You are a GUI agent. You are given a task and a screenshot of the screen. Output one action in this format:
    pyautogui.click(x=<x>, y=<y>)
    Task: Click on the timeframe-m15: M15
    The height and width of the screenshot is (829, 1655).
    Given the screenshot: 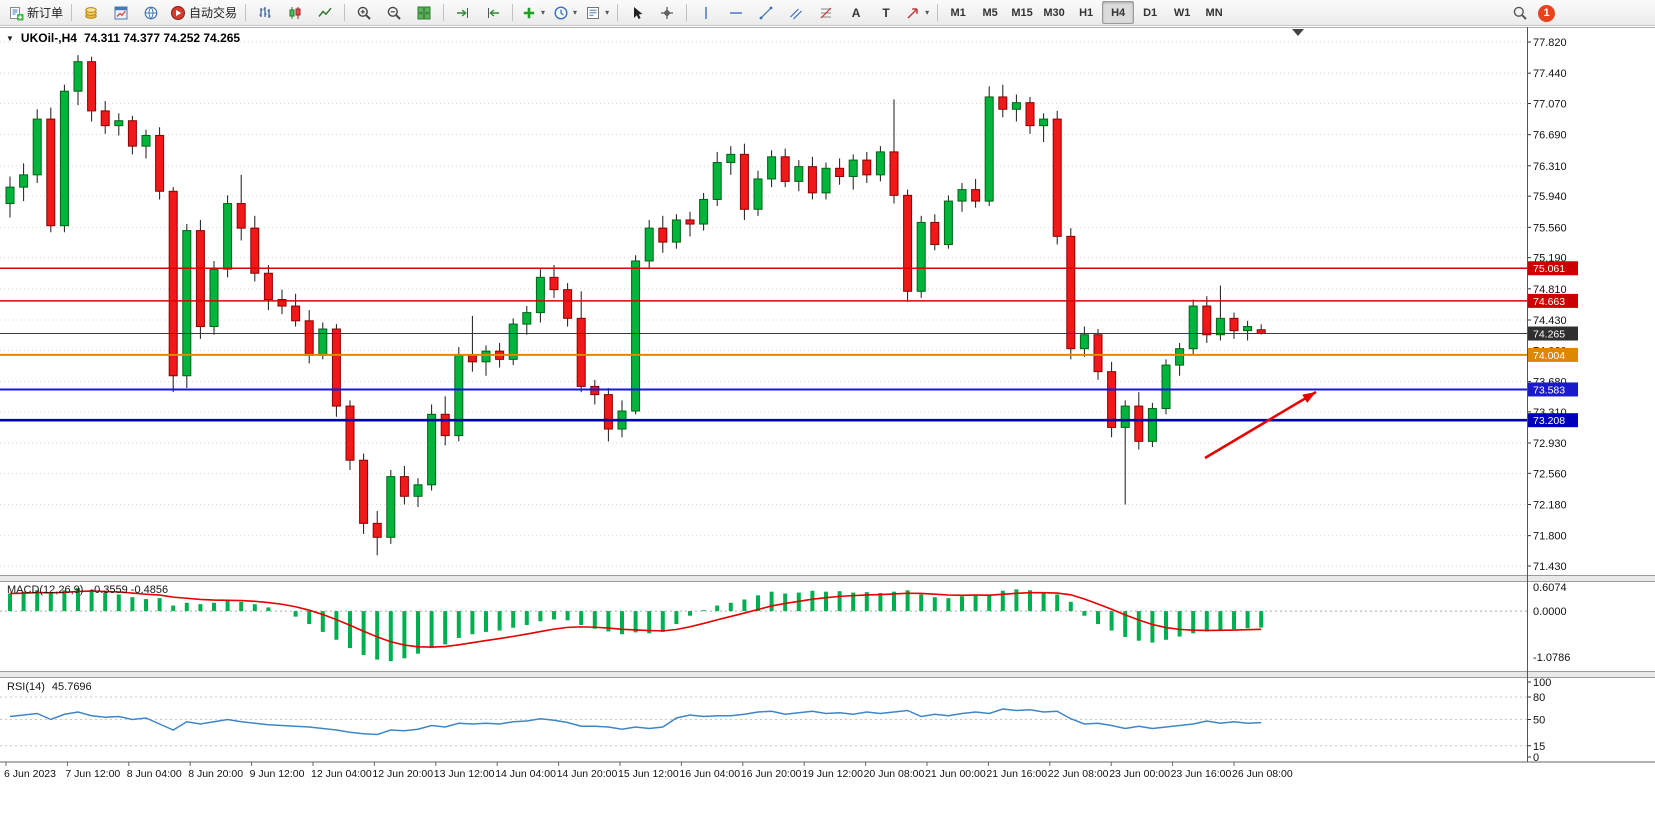 What is the action you would take?
    pyautogui.click(x=1022, y=12)
    